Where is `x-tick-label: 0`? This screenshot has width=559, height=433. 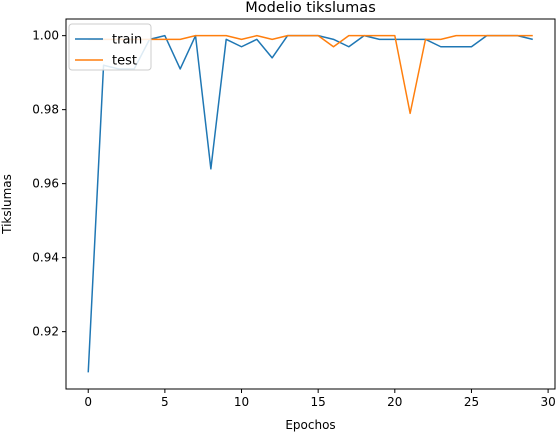 x-tick-label: 0 is located at coordinates (88, 402).